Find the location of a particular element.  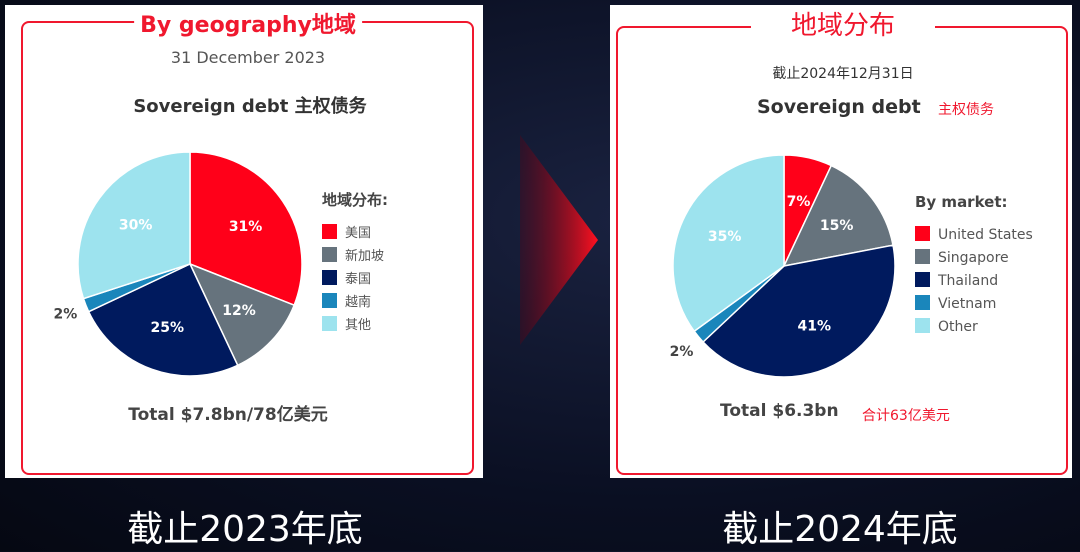

pie-label-2023-3: 2% is located at coordinates (66, 314).